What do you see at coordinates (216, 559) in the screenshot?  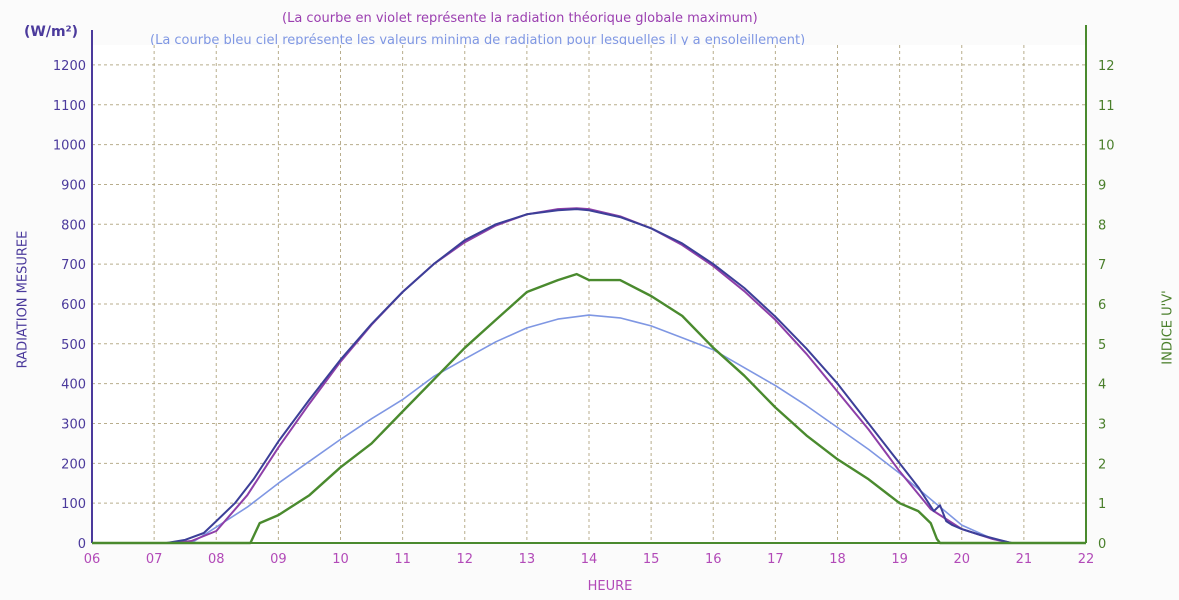 I see `x-tick-label: 08` at bounding box center [216, 559].